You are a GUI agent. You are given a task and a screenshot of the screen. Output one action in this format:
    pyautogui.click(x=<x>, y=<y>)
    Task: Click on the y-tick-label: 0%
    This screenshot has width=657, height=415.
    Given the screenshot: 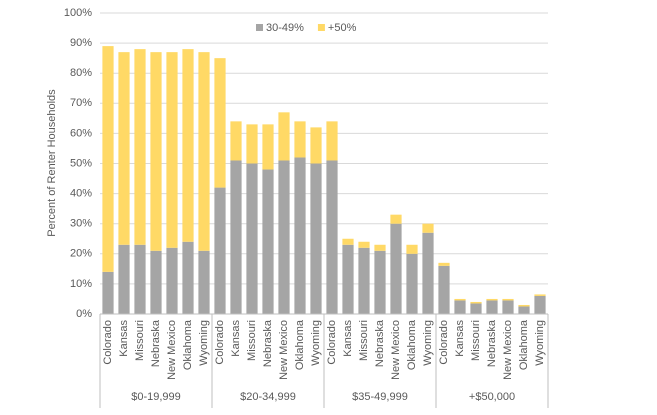 What is the action you would take?
    pyautogui.click(x=84, y=314)
    